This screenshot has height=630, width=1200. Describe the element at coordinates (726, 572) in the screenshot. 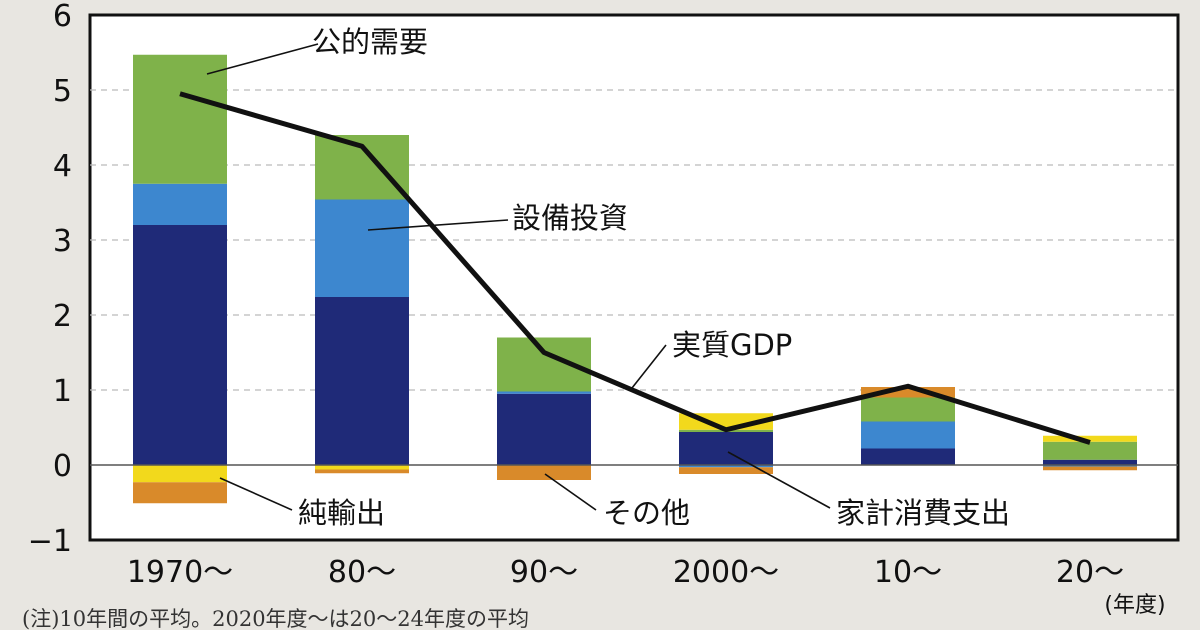

I see `x-tick-label: 2000〜` at that location.